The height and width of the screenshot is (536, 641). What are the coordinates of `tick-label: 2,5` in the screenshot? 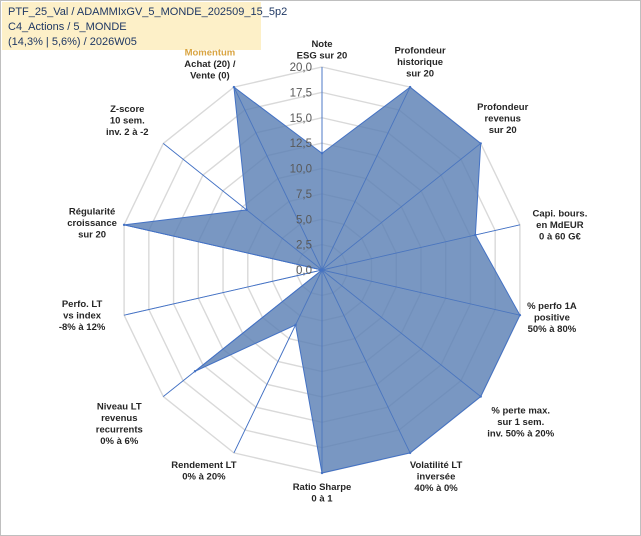 It's located at (304, 246).